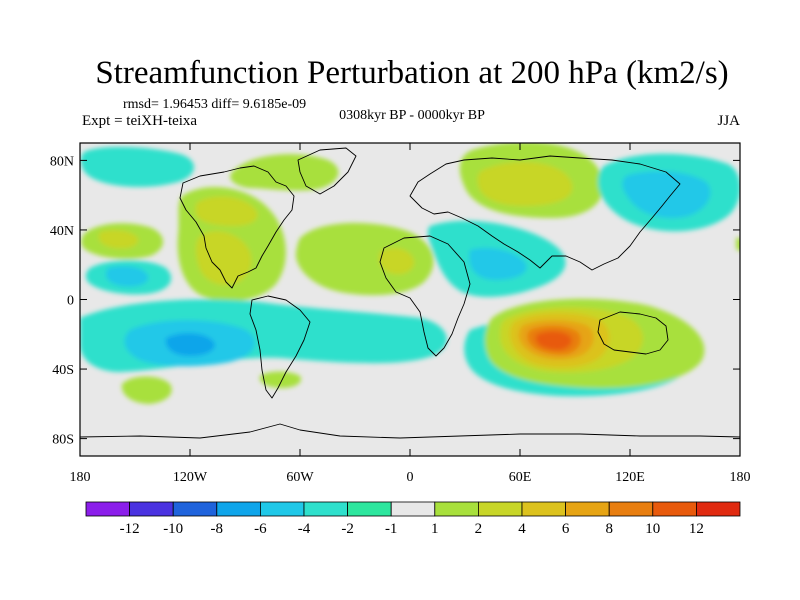 This screenshot has height=600, width=800. Describe the element at coordinates (130, 529) in the screenshot. I see `colorbar-label: -12` at that location.